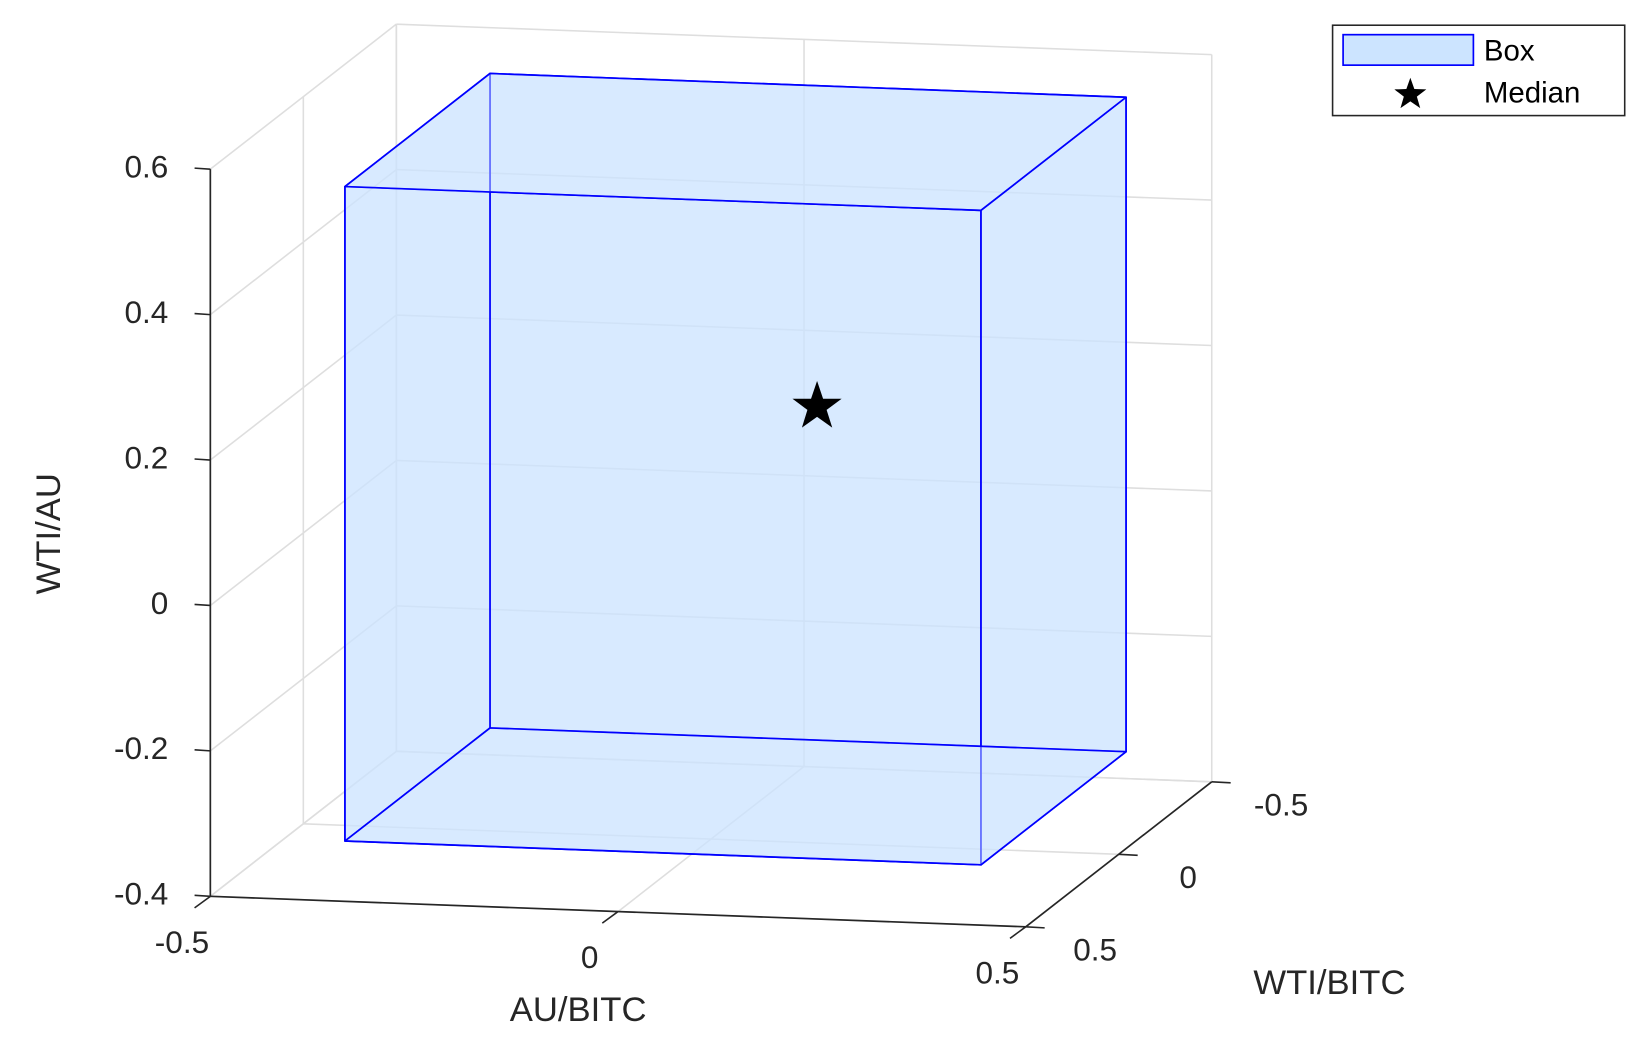 This screenshot has width=1648, height=1055. Describe the element at coordinates (160, 603) in the screenshot. I see `z-tick-label: 0` at that location.